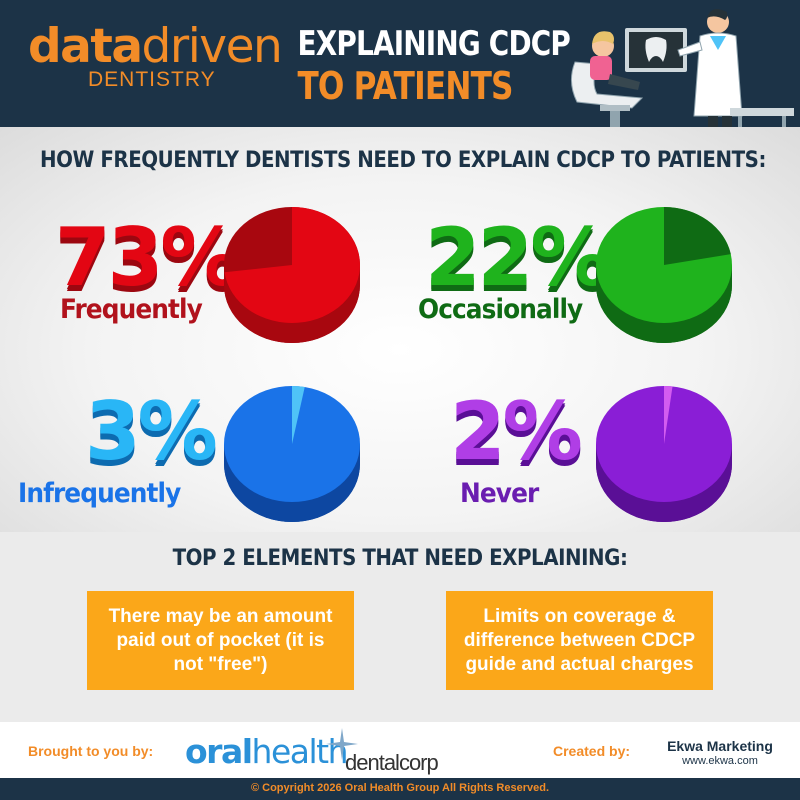 This screenshot has height=800, width=800. I want to click on datadriven-logo: datadriven DENTISTRY, so click(155, 55).